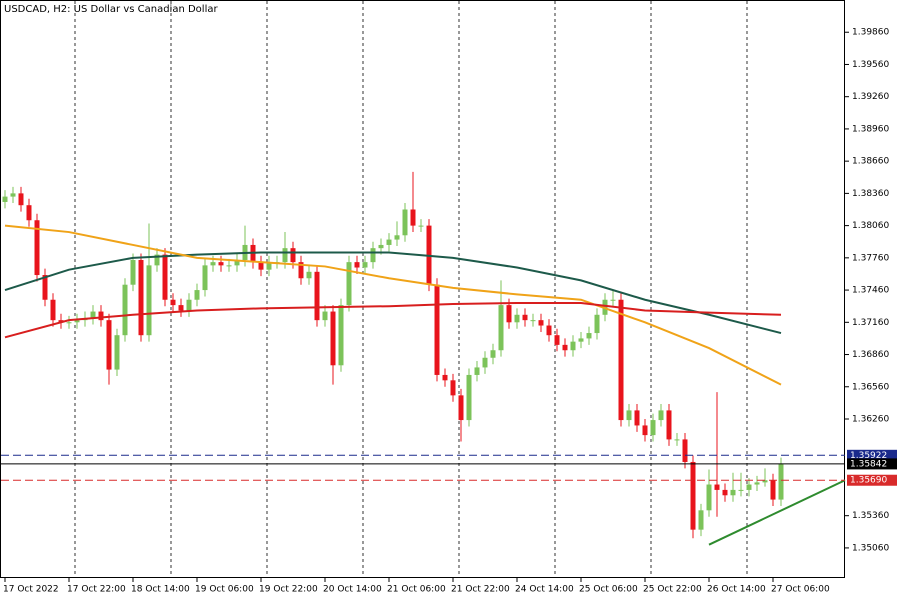 This screenshot has width=900, height=600. What do you see at coordinates (870, 548) in the screenshot?
I see `y-tick-label: 1.35060` at bounding box center [870, 548].